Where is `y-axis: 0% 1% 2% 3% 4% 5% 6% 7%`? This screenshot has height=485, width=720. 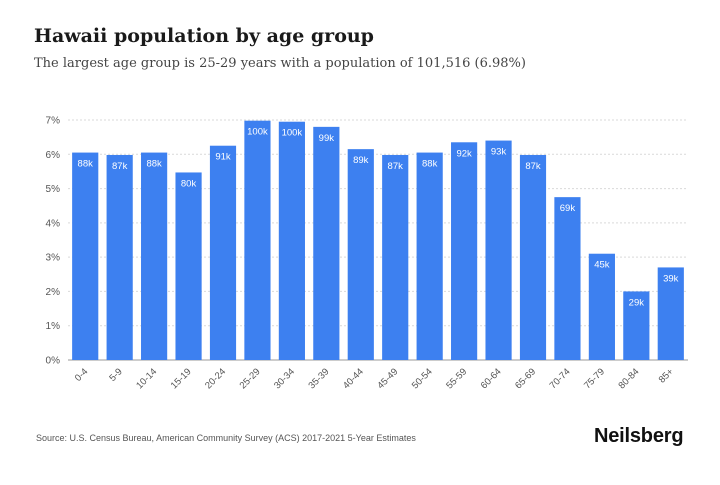
y-axis: 0% 1% 2% 3% 4% 5% 6% 7% is located at coordinates (53, 241).